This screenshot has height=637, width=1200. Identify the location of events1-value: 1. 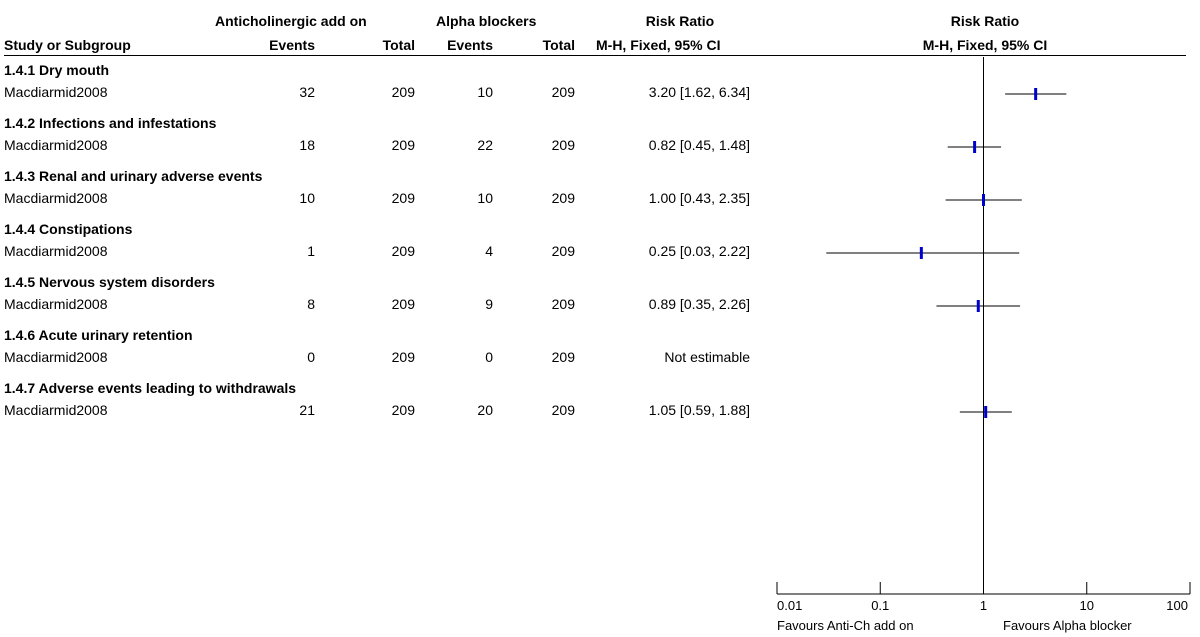
(311, 251).